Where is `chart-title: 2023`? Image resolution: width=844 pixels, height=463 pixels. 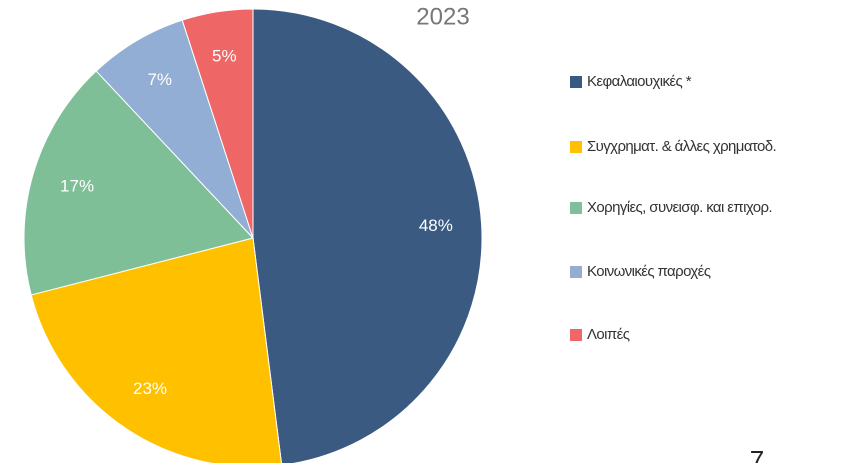
chart-title: 2023 is located at coordinates (442, 16).